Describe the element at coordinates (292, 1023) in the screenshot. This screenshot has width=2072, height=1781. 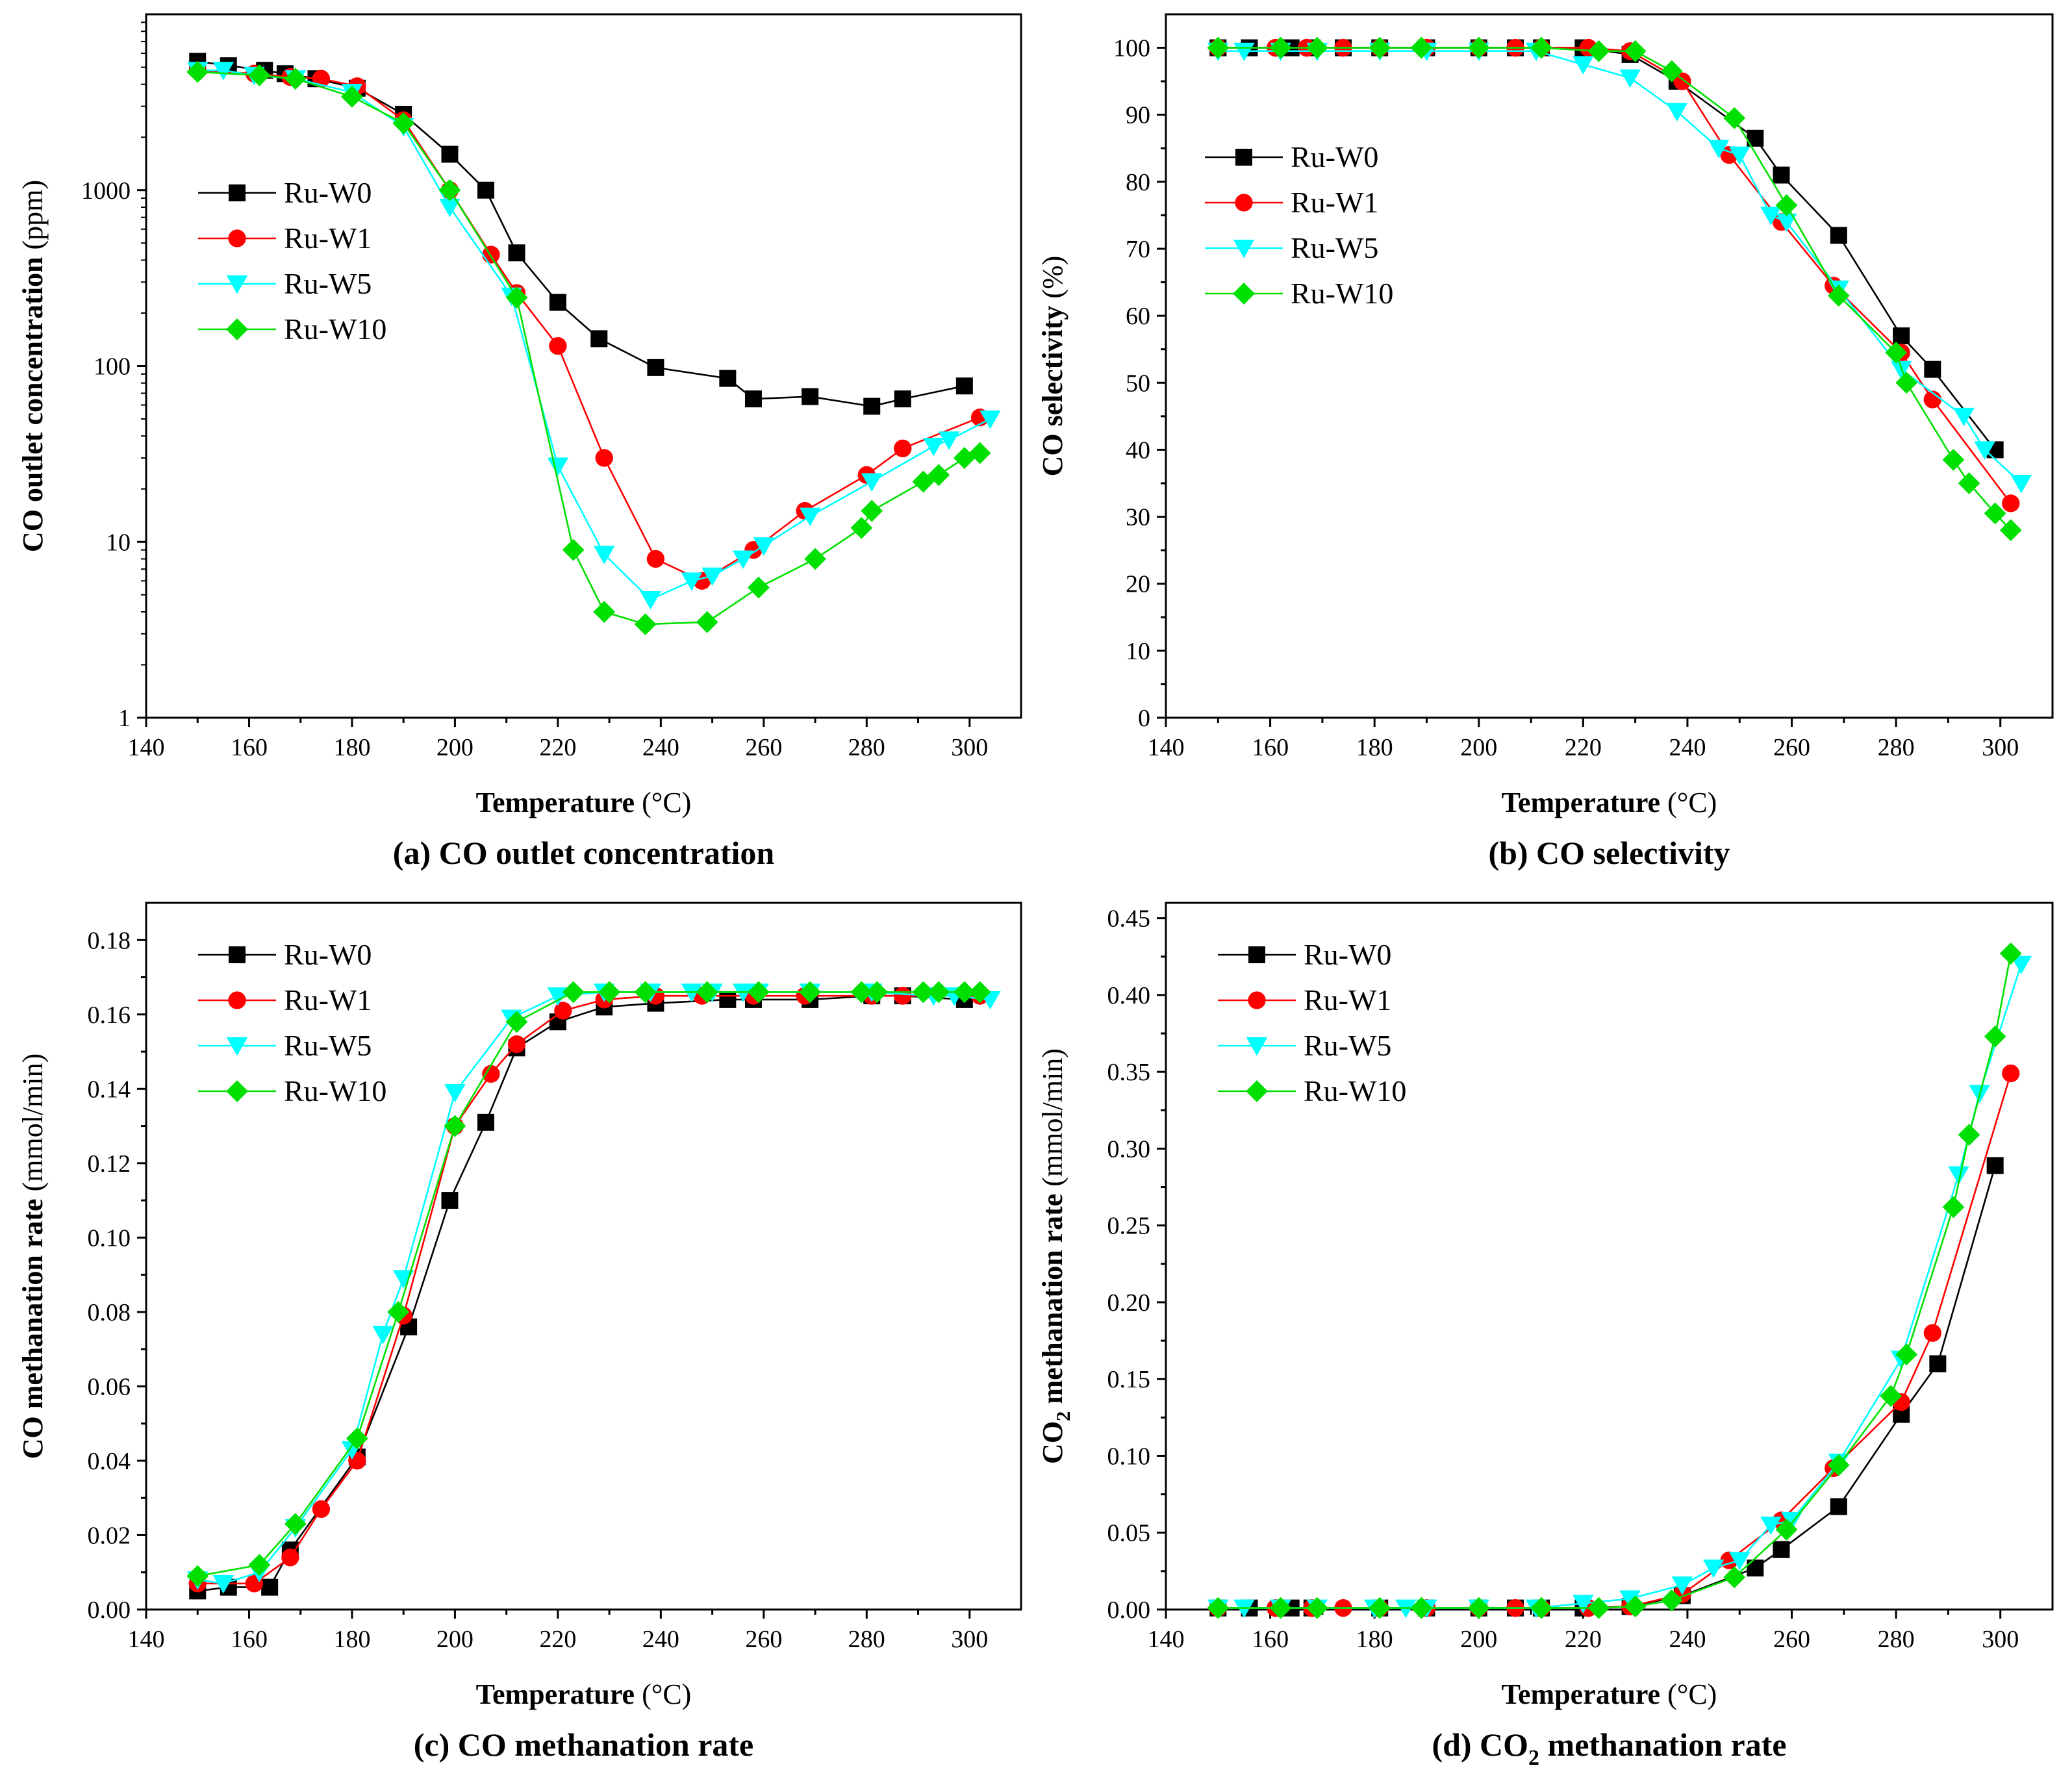
I see `legend: Ru-W0 Ru-W1 Ru-W5 Ru-W10` at that location.